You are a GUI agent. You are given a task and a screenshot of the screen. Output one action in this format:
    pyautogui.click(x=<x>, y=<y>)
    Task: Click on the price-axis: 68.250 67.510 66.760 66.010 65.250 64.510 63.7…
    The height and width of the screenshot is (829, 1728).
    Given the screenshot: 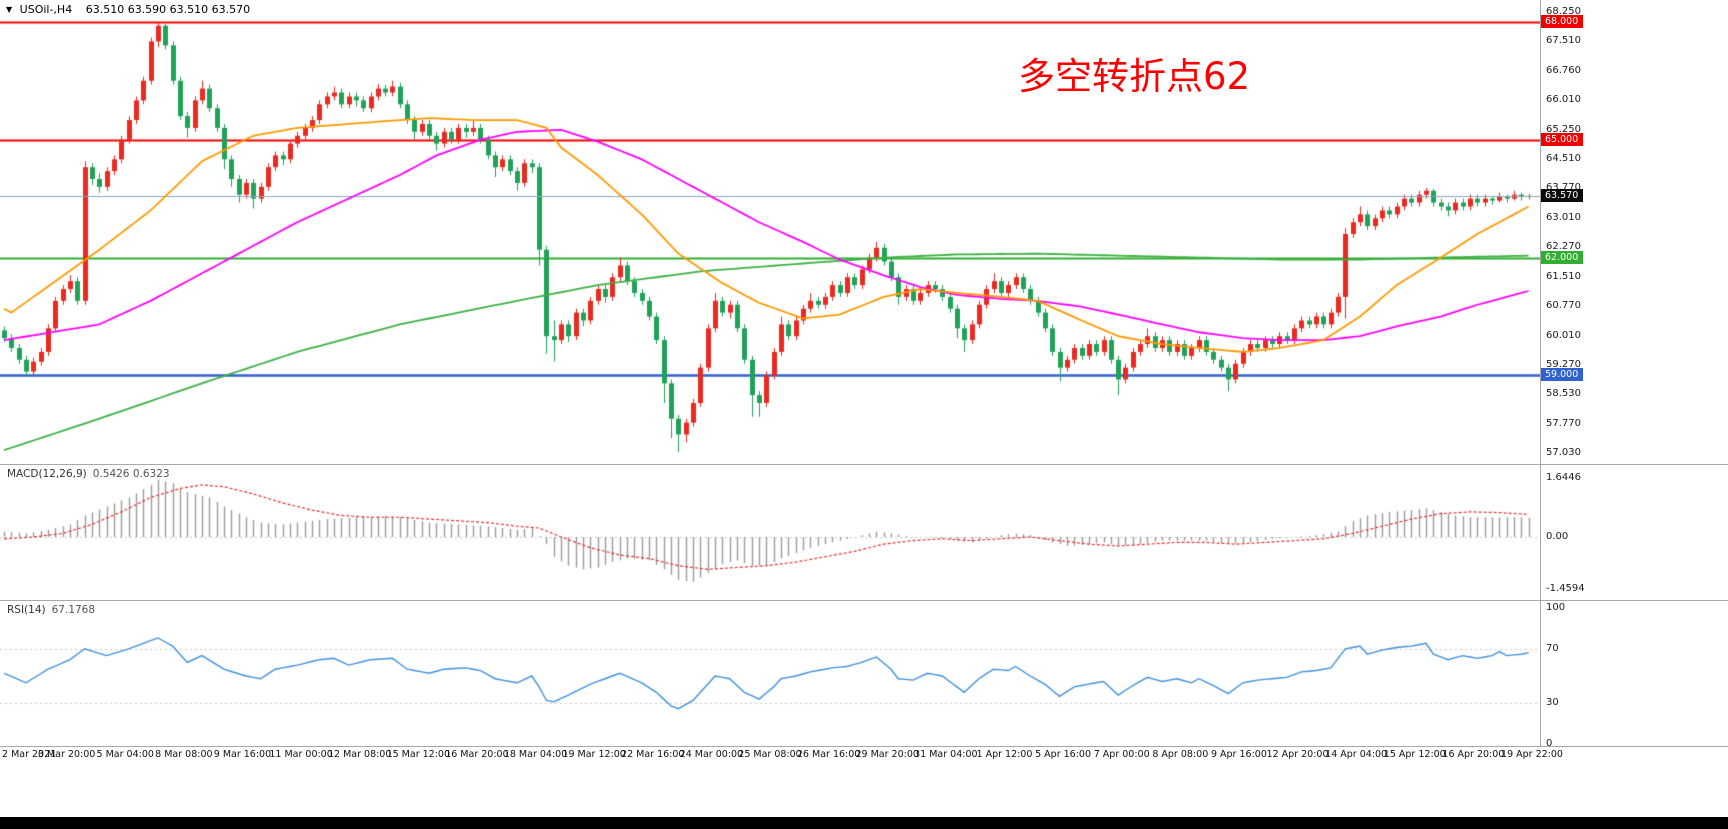 What is the action you would take?
    pyautogui.click(x=1634, y=380)
    